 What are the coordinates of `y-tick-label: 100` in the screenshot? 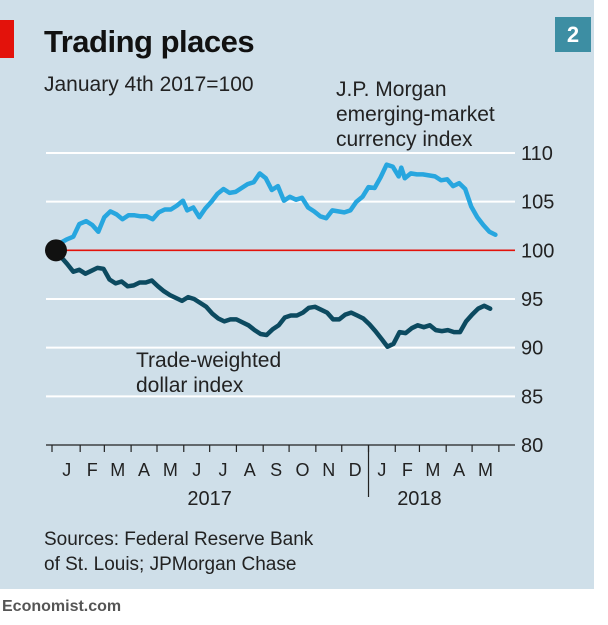 It's located at (537, 251).